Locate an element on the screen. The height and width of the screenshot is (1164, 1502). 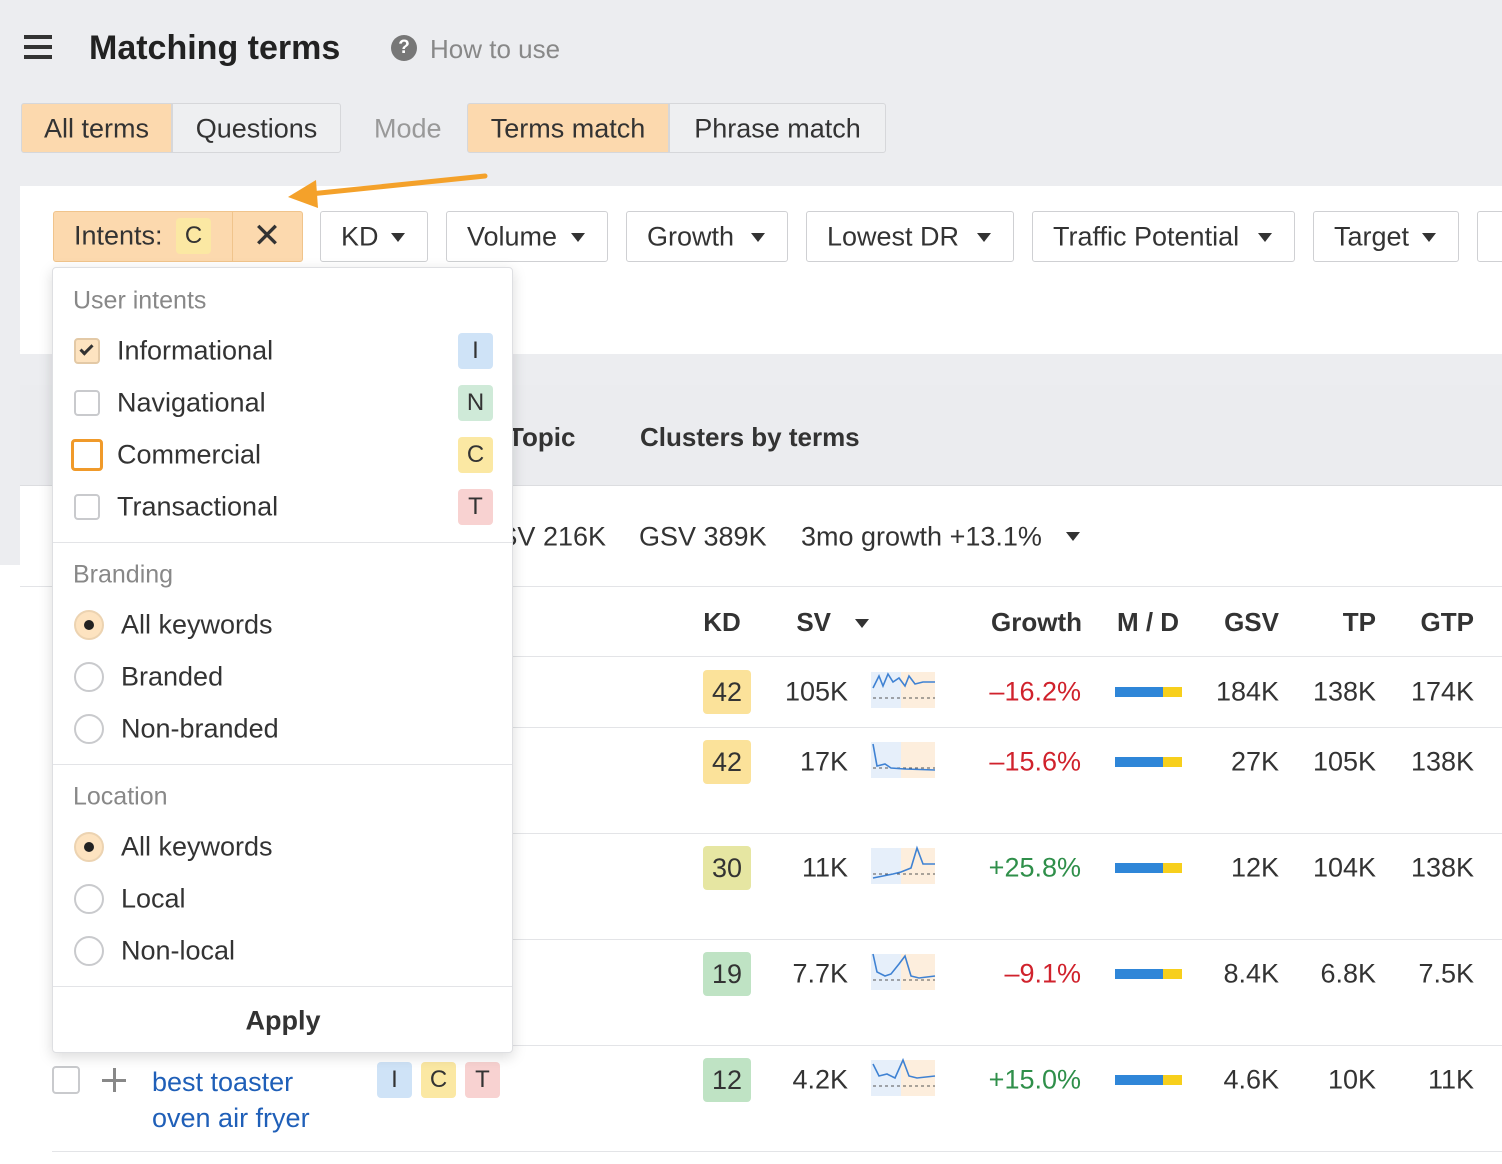
growth: –9.1% is located at coordinates (1042, 974).